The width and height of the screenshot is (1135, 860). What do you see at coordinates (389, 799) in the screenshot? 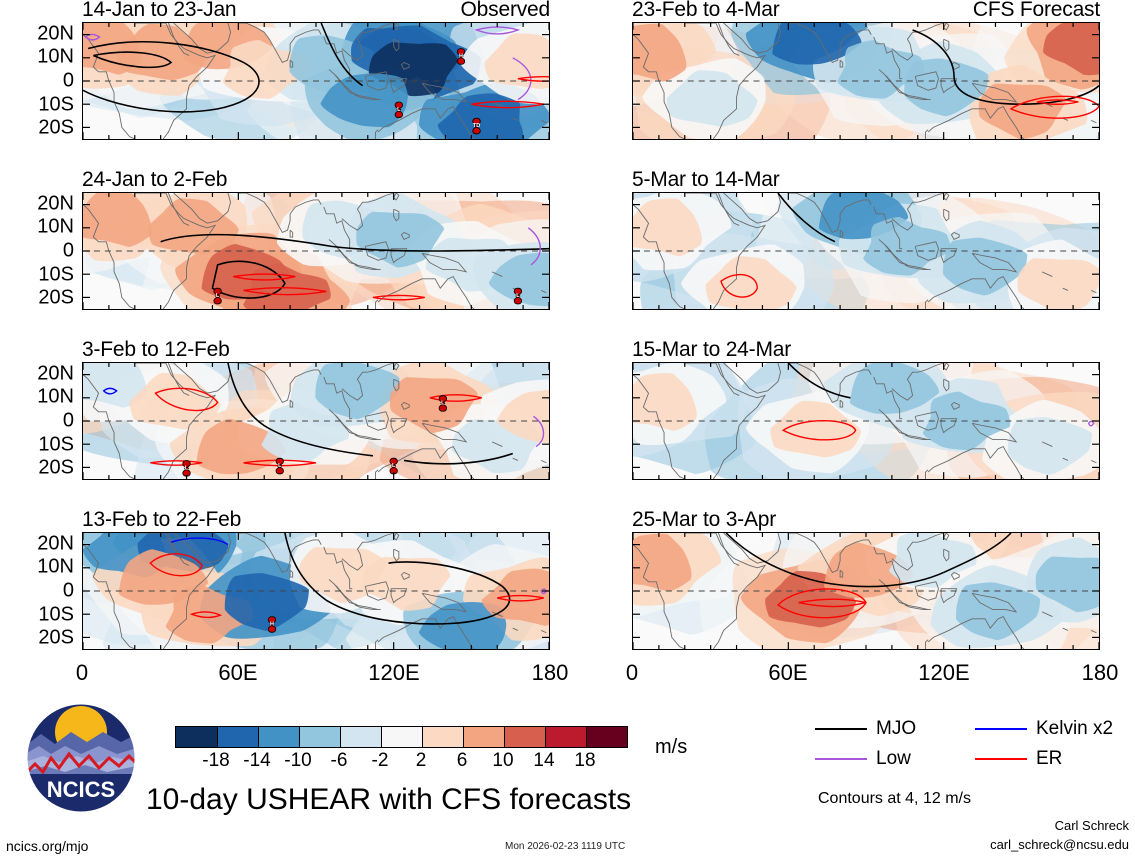
I see `page-title: 10-day USHEAR with CFS forecasts` at bounding box center [389, 799].